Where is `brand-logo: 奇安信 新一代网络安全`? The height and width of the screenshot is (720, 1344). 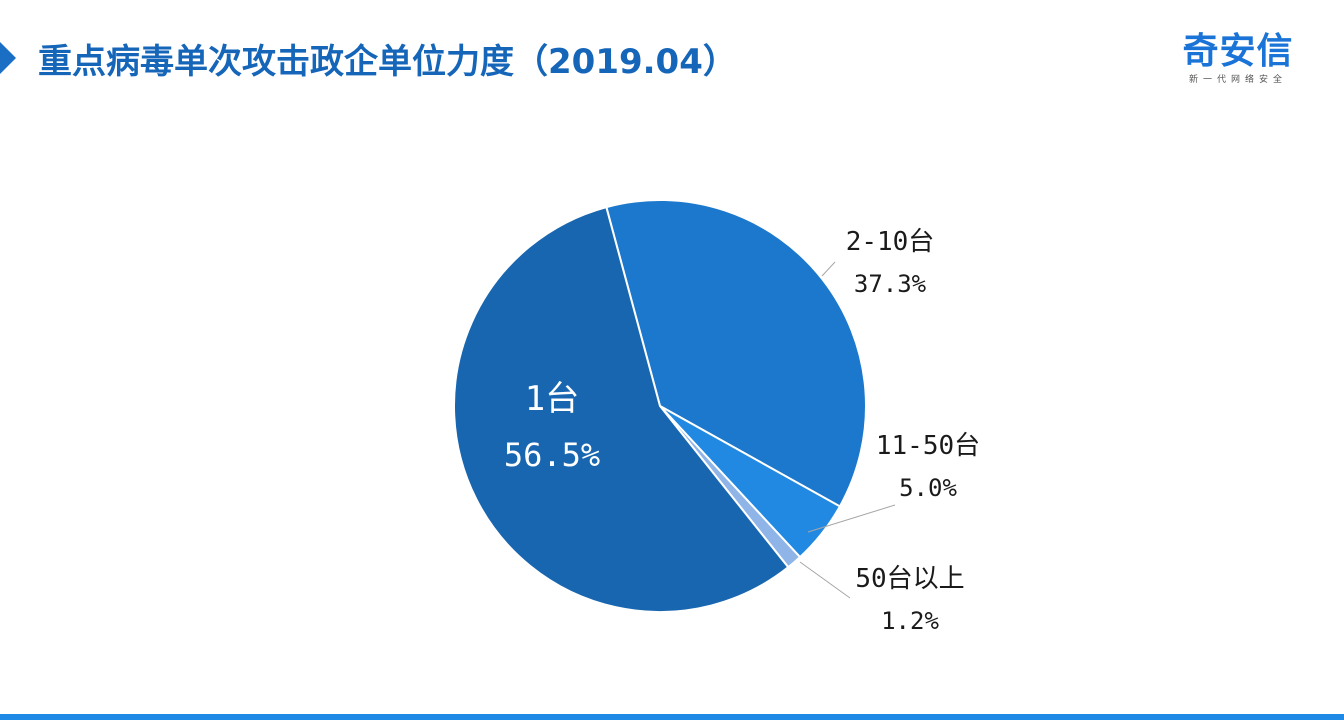 brand-logo: 奇安信 新一代网络安全 is located at coordinates (1238, 59).